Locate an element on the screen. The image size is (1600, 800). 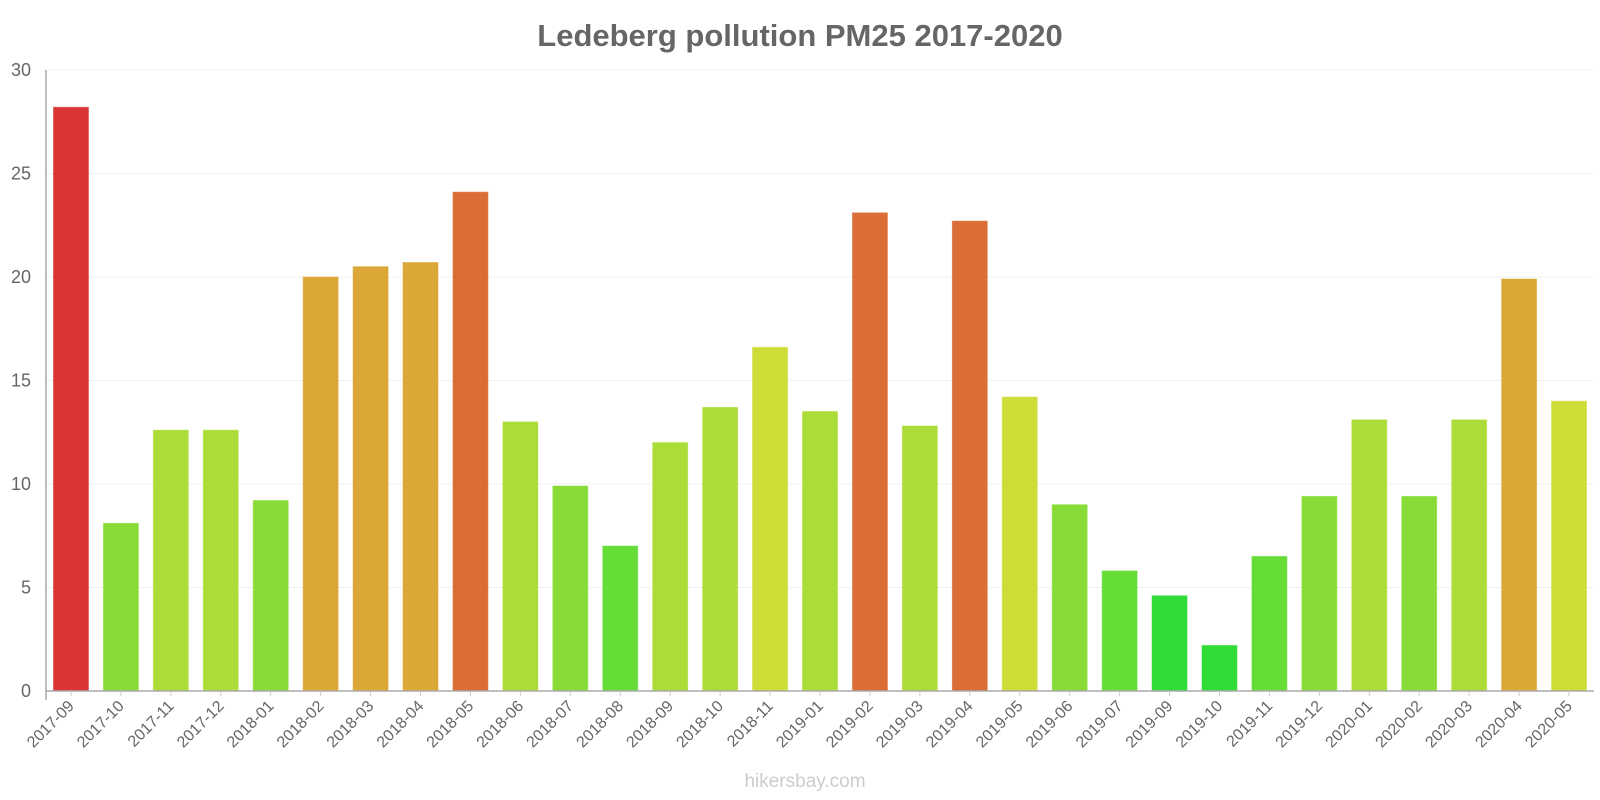
x-tick-label: 2018-04 is located at coordinates (401, 725).